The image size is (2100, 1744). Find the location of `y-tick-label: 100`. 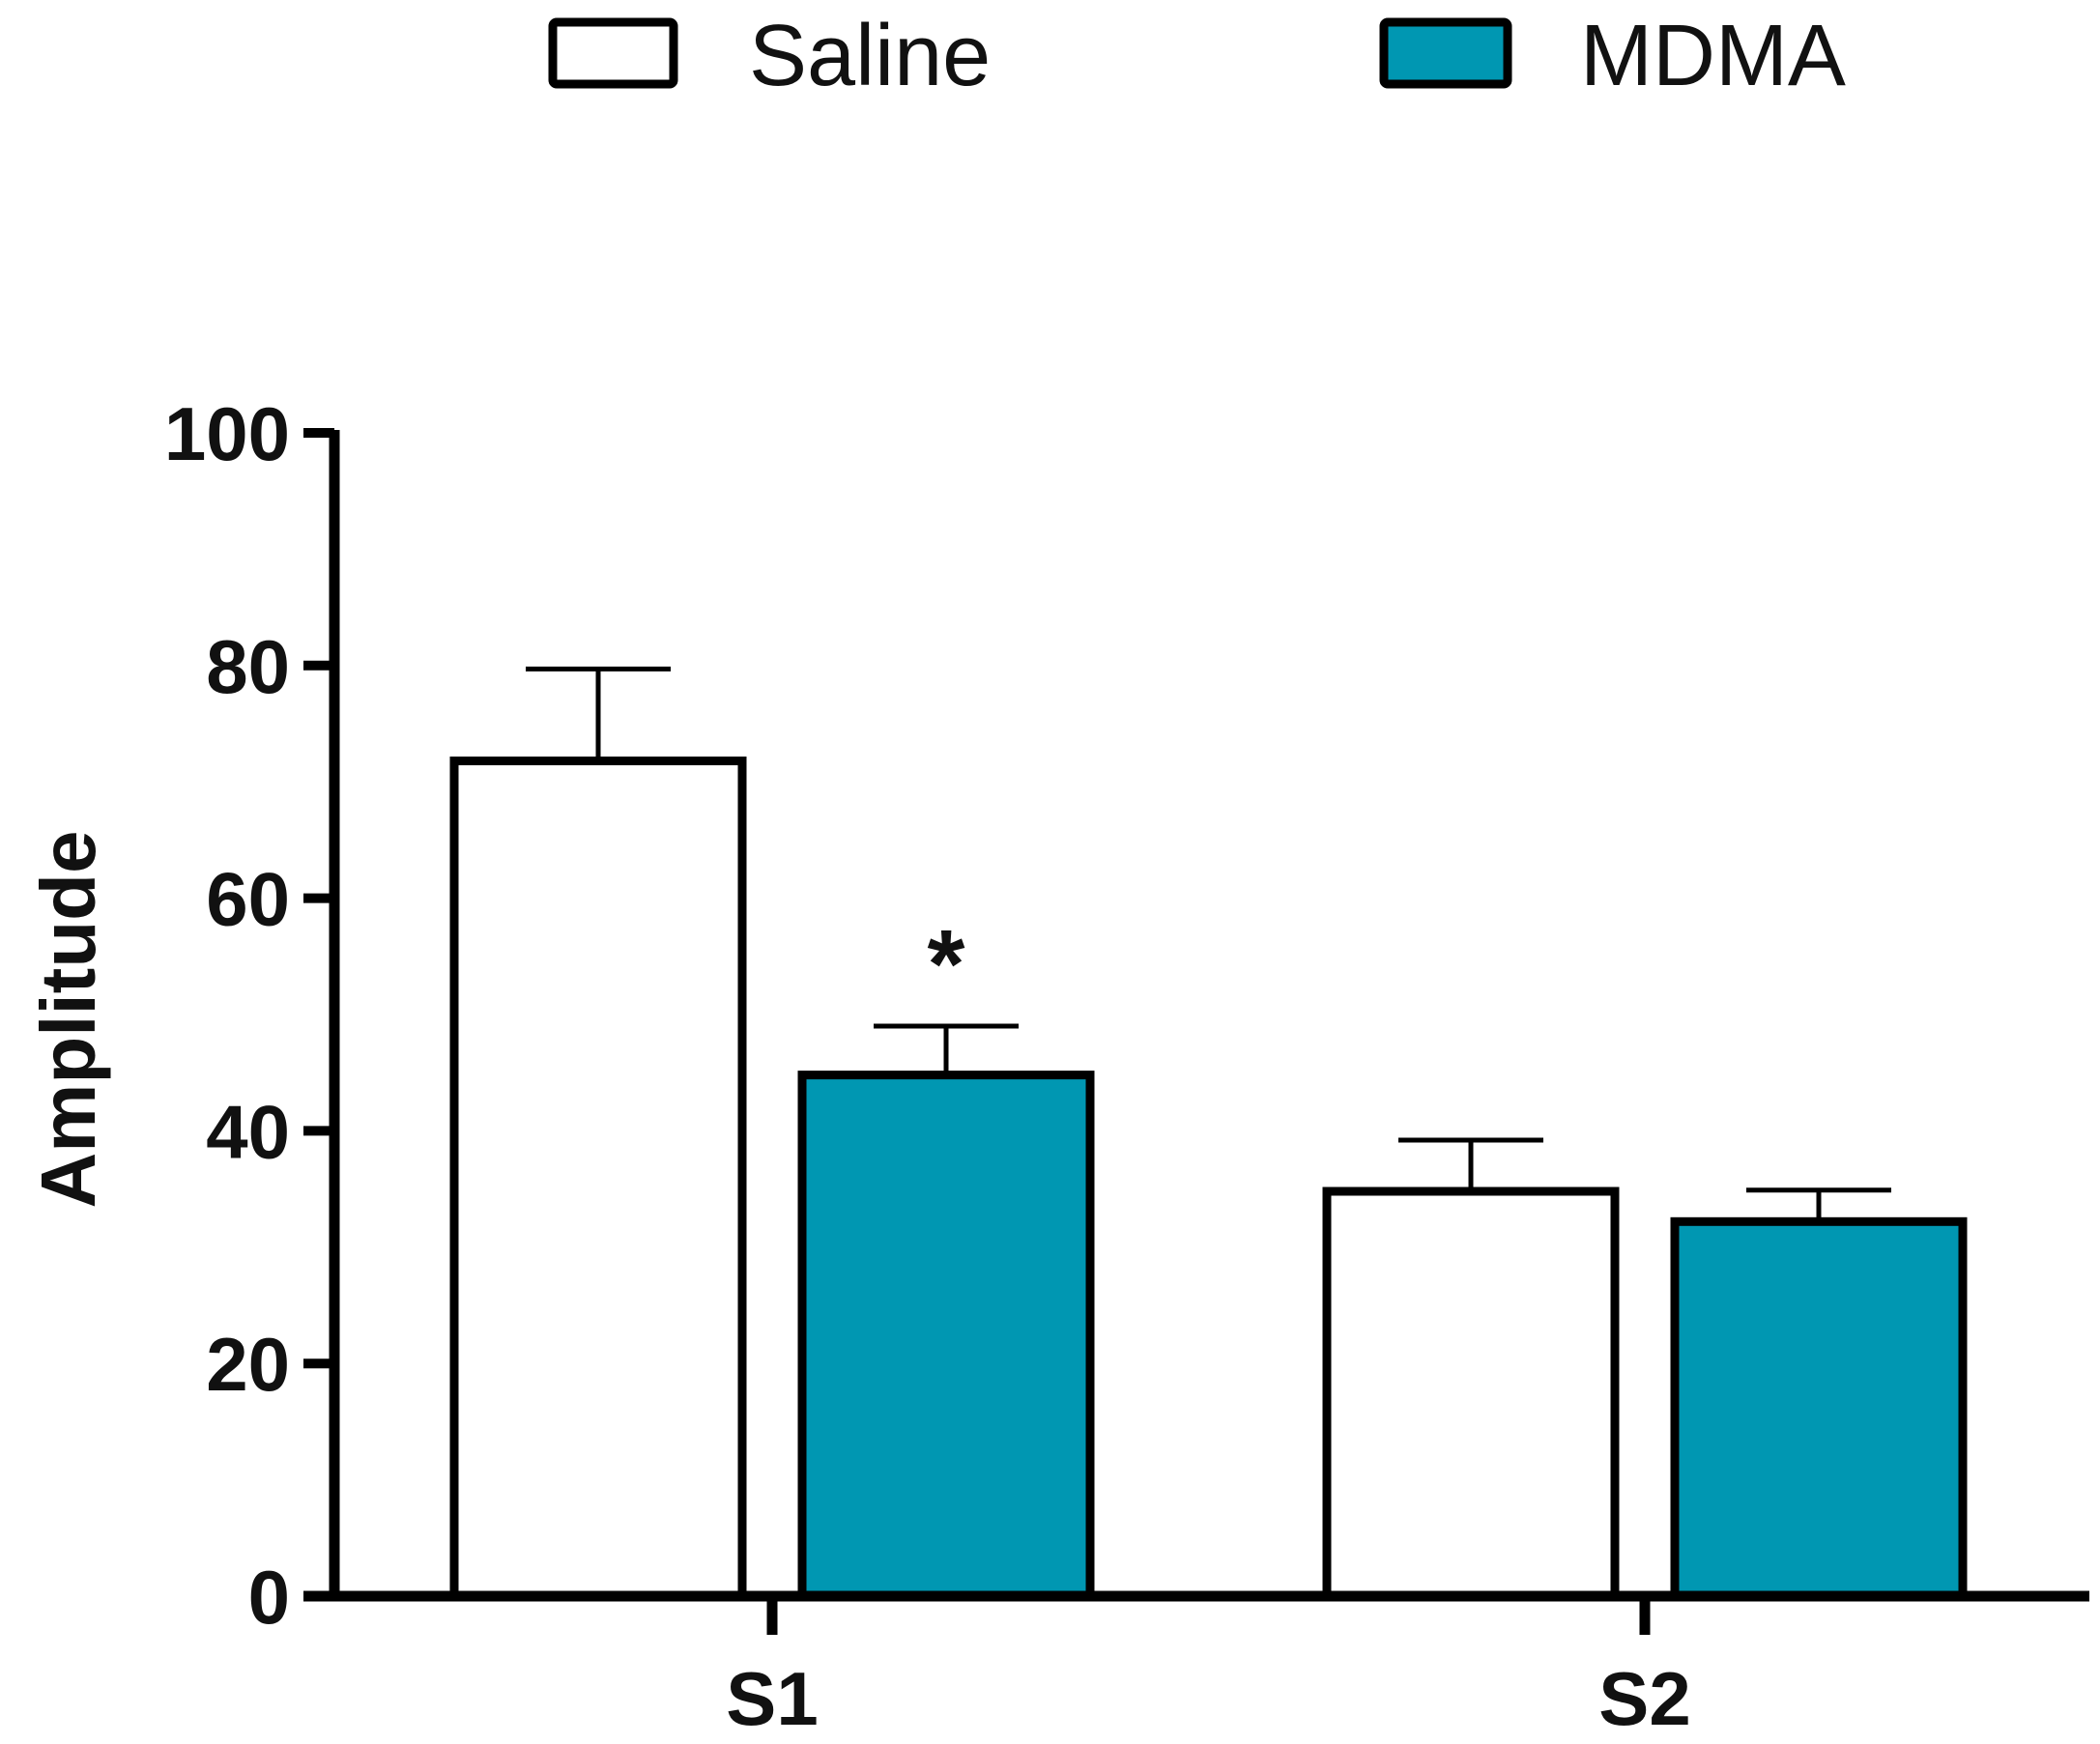

y-tick-label: 100 is located at coordinates (227, 433).